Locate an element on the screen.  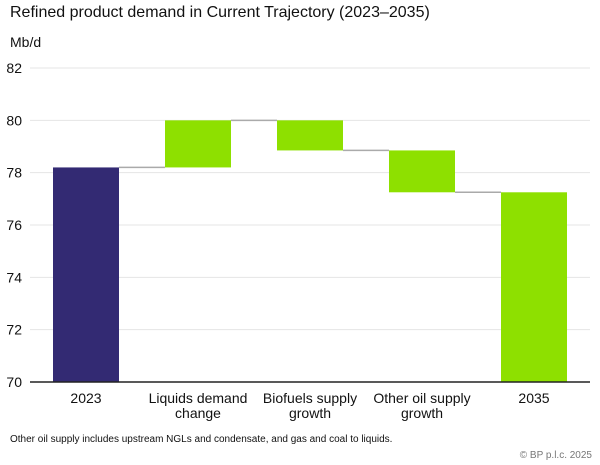
bar-liquids-demand-change is located at coordinates (198, 144).